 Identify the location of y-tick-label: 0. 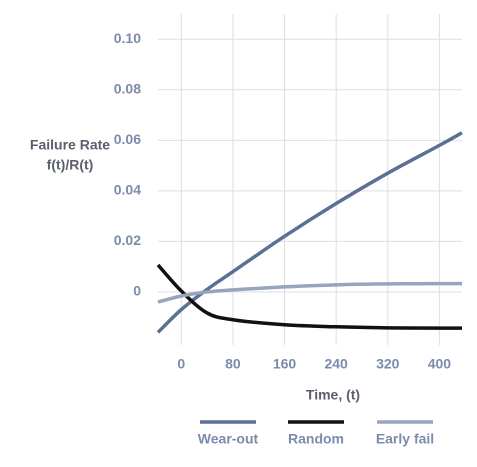
(137, 291).